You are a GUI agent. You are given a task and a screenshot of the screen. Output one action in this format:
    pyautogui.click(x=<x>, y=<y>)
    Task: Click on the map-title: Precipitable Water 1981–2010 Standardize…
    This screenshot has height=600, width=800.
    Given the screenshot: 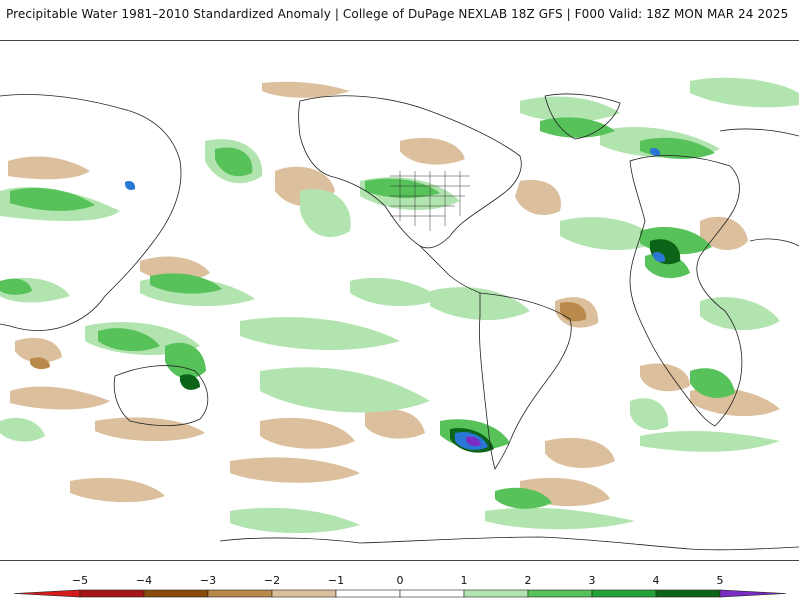 What is the action you would take?
    pyautogui.click(x=397, y=14)
    